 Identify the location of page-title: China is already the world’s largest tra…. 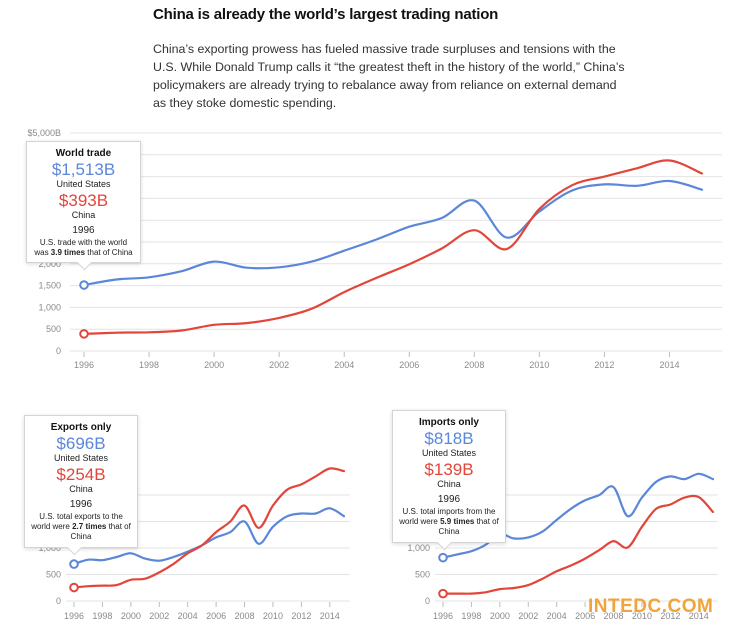
(326, 14).